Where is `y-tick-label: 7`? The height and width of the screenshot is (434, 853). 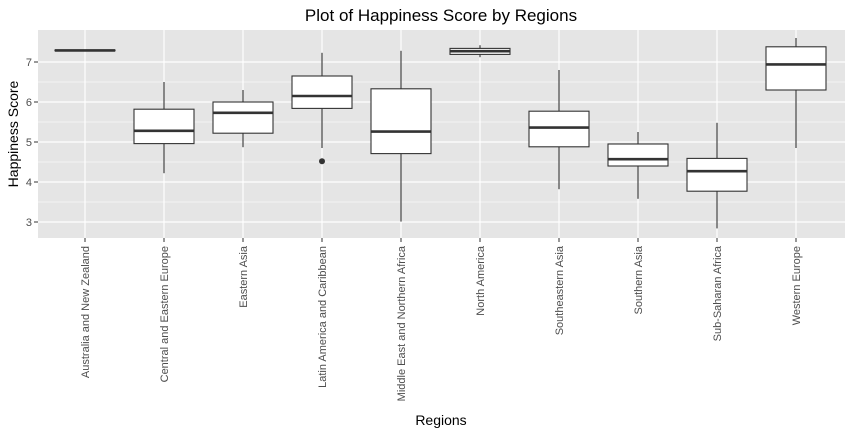
y-tick-label: 7 is located at coordinates (29, 63).